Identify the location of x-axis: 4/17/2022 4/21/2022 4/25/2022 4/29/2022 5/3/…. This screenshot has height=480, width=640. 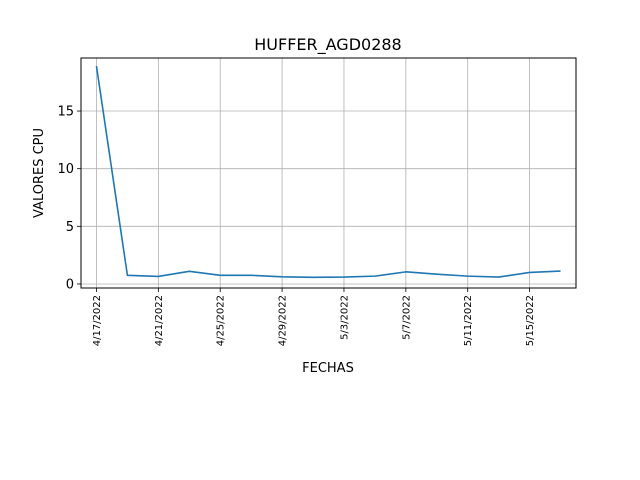
(314, 317).